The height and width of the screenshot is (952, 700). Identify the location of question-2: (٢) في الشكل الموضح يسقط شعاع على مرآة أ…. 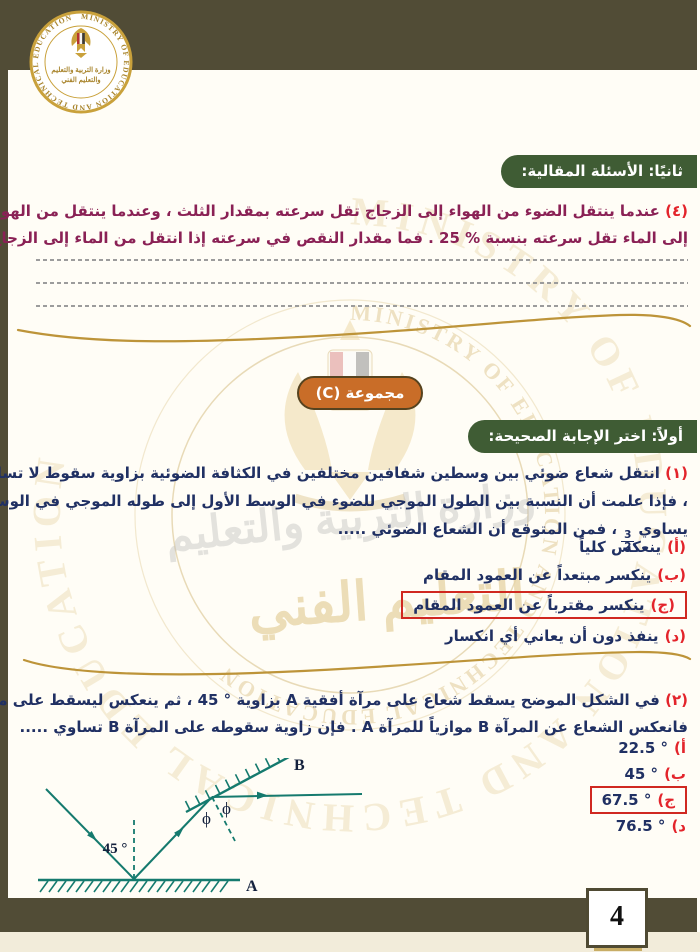
(344, 714).